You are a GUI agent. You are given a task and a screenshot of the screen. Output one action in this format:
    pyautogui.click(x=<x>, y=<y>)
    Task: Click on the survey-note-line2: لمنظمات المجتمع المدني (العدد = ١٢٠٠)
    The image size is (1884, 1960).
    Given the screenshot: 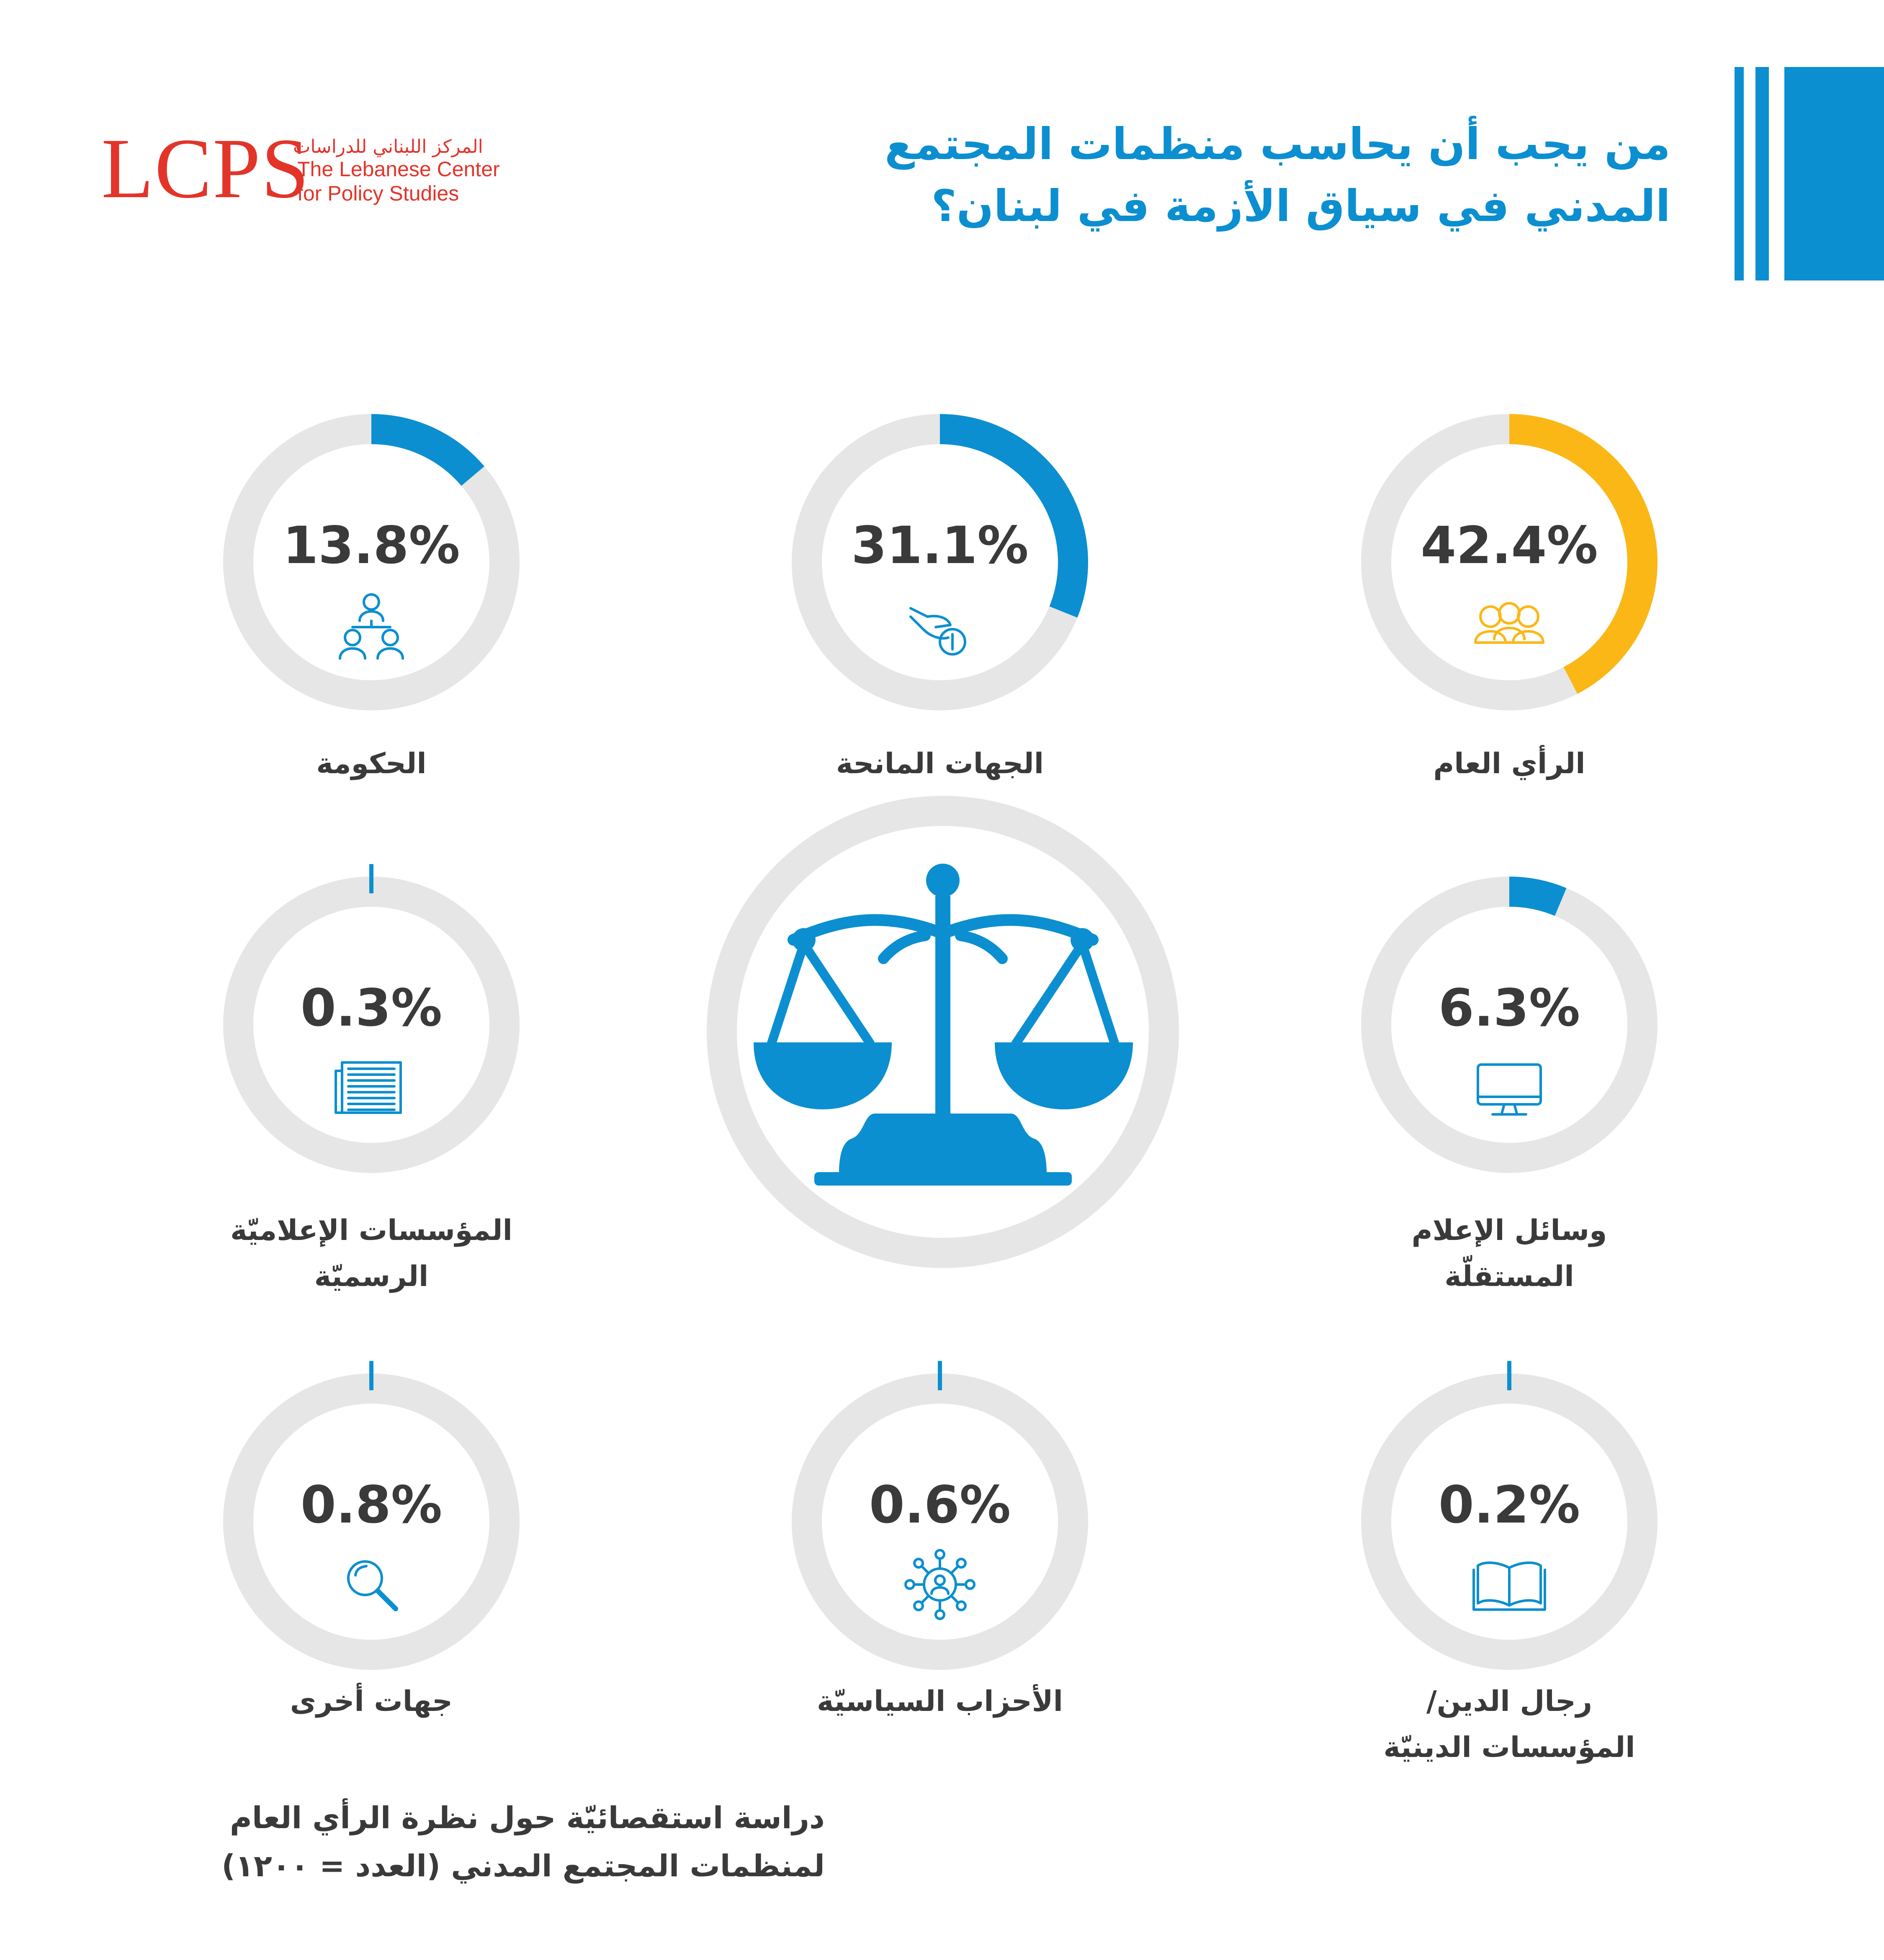 What is the action you would take?
    pyautogui.click(x=523, y=1865)
    